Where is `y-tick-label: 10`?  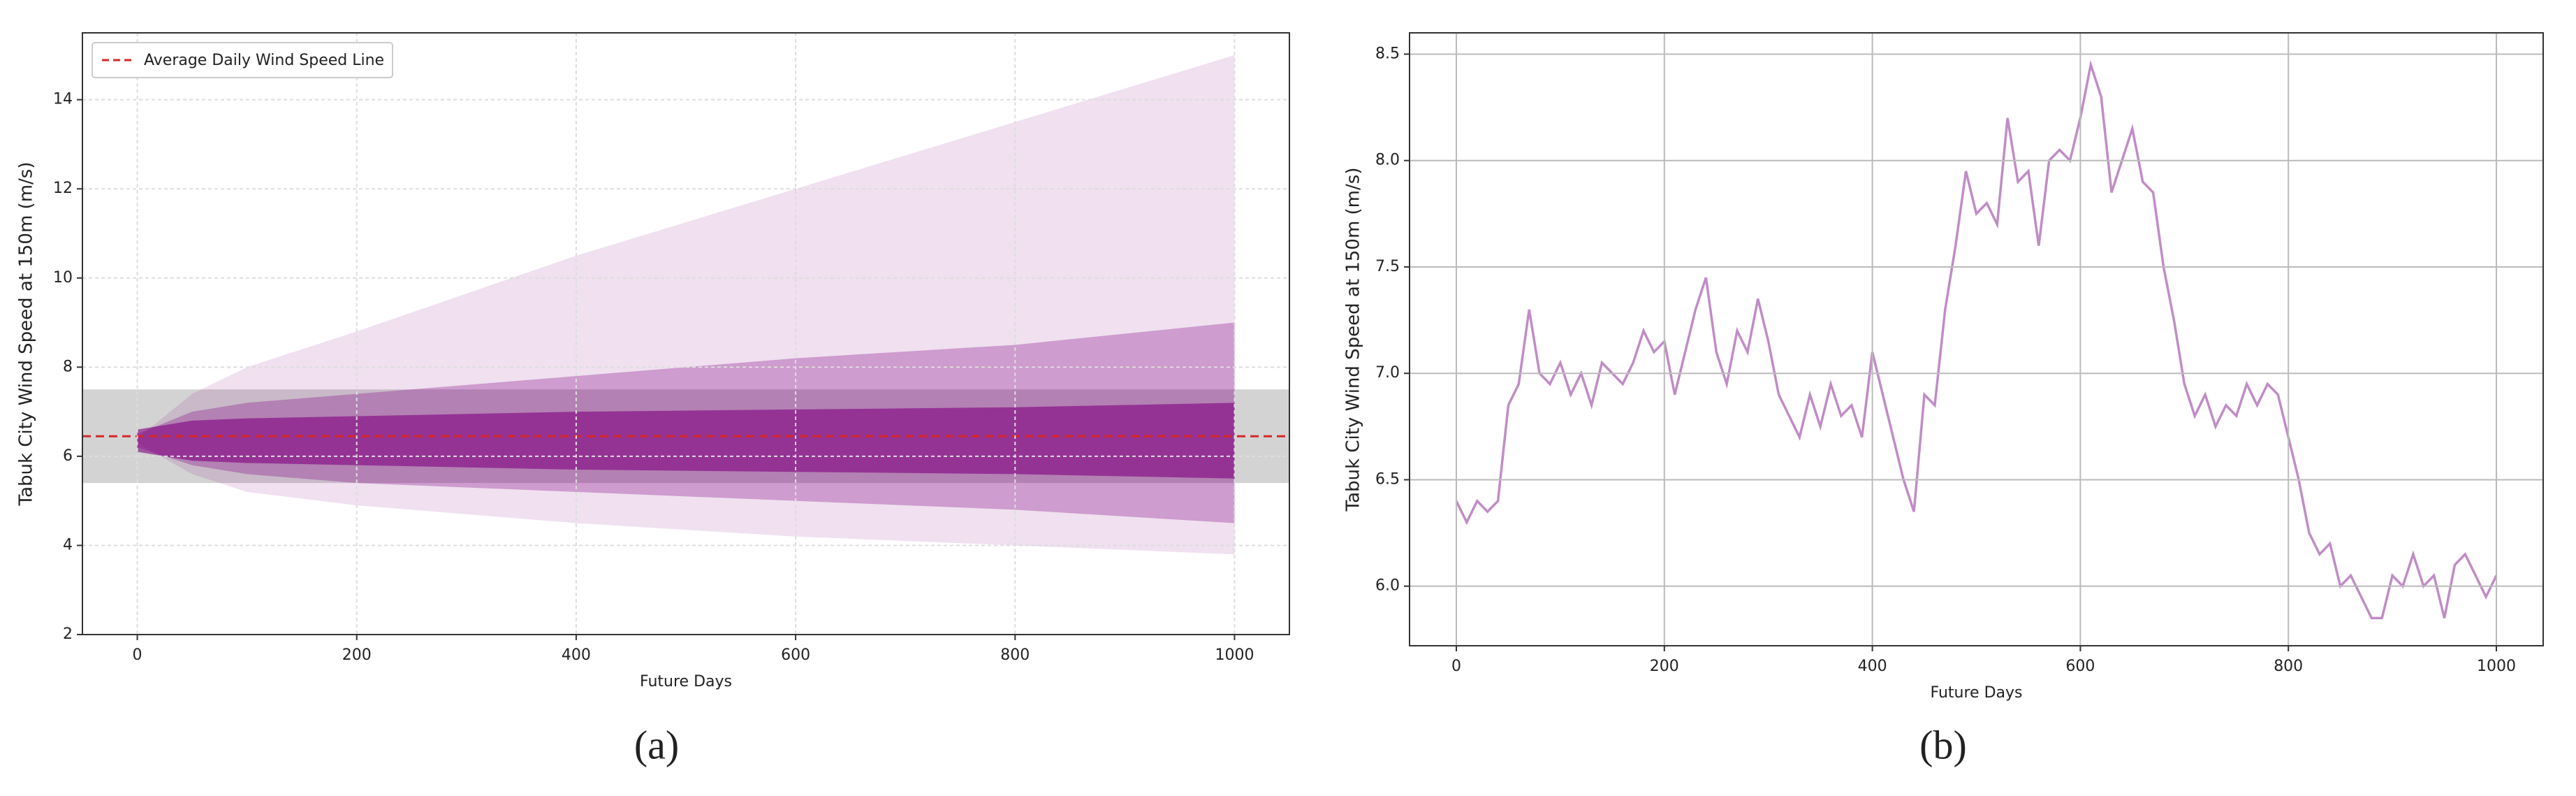 y-tick-label: 10 is located at coordinates (63, 278).